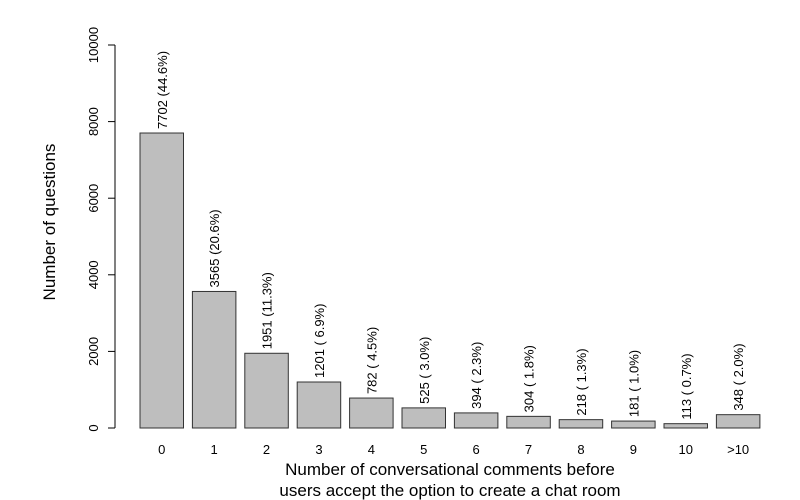 Image resolution: width=800 pixels, height=500 pixels. I want to click on x-tick-label: 0, so click(161, 449).